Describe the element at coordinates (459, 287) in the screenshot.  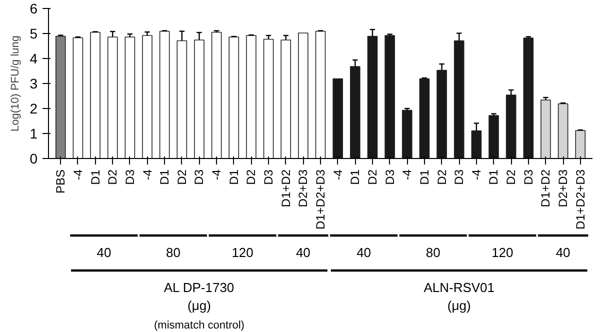
I see `text: ALN-RSV01` at that location.